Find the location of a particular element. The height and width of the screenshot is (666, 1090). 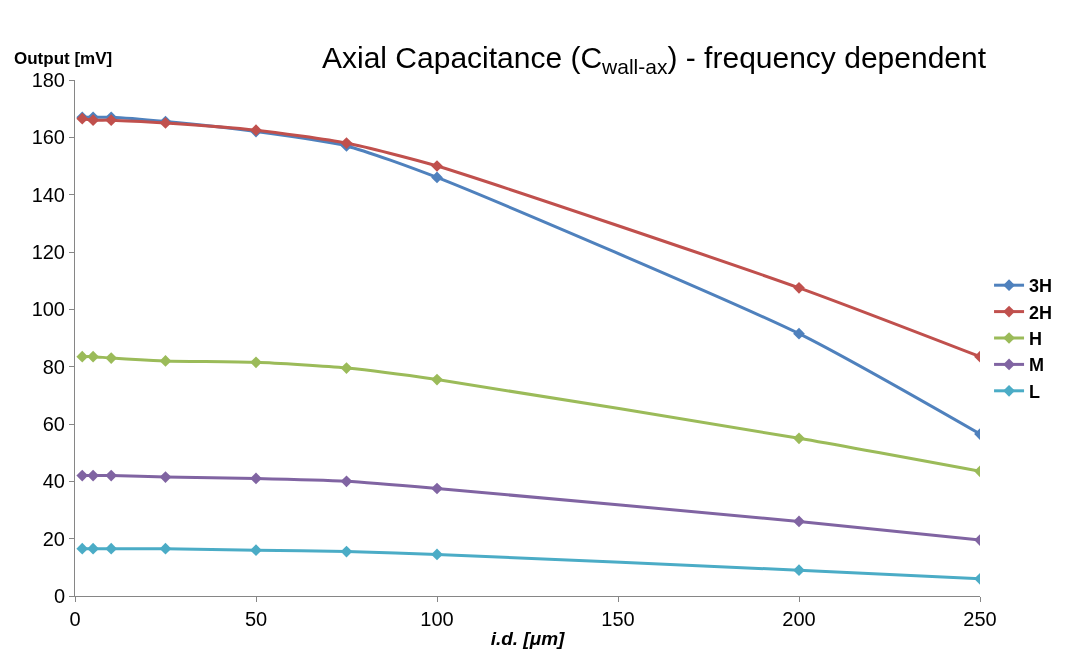

legend-label: 3H is located at coordinates (1041, 286).